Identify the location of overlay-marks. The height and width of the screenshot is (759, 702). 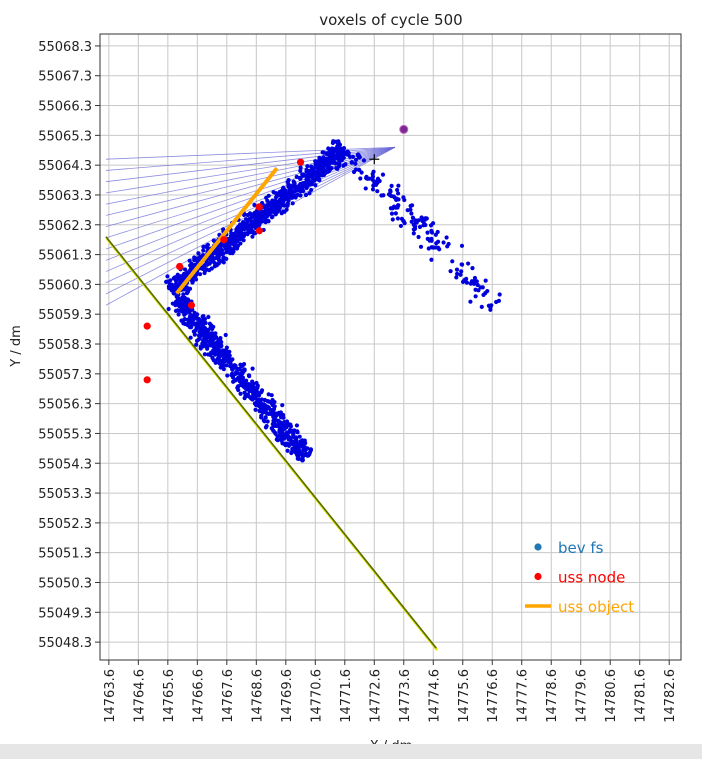
(276, 254).